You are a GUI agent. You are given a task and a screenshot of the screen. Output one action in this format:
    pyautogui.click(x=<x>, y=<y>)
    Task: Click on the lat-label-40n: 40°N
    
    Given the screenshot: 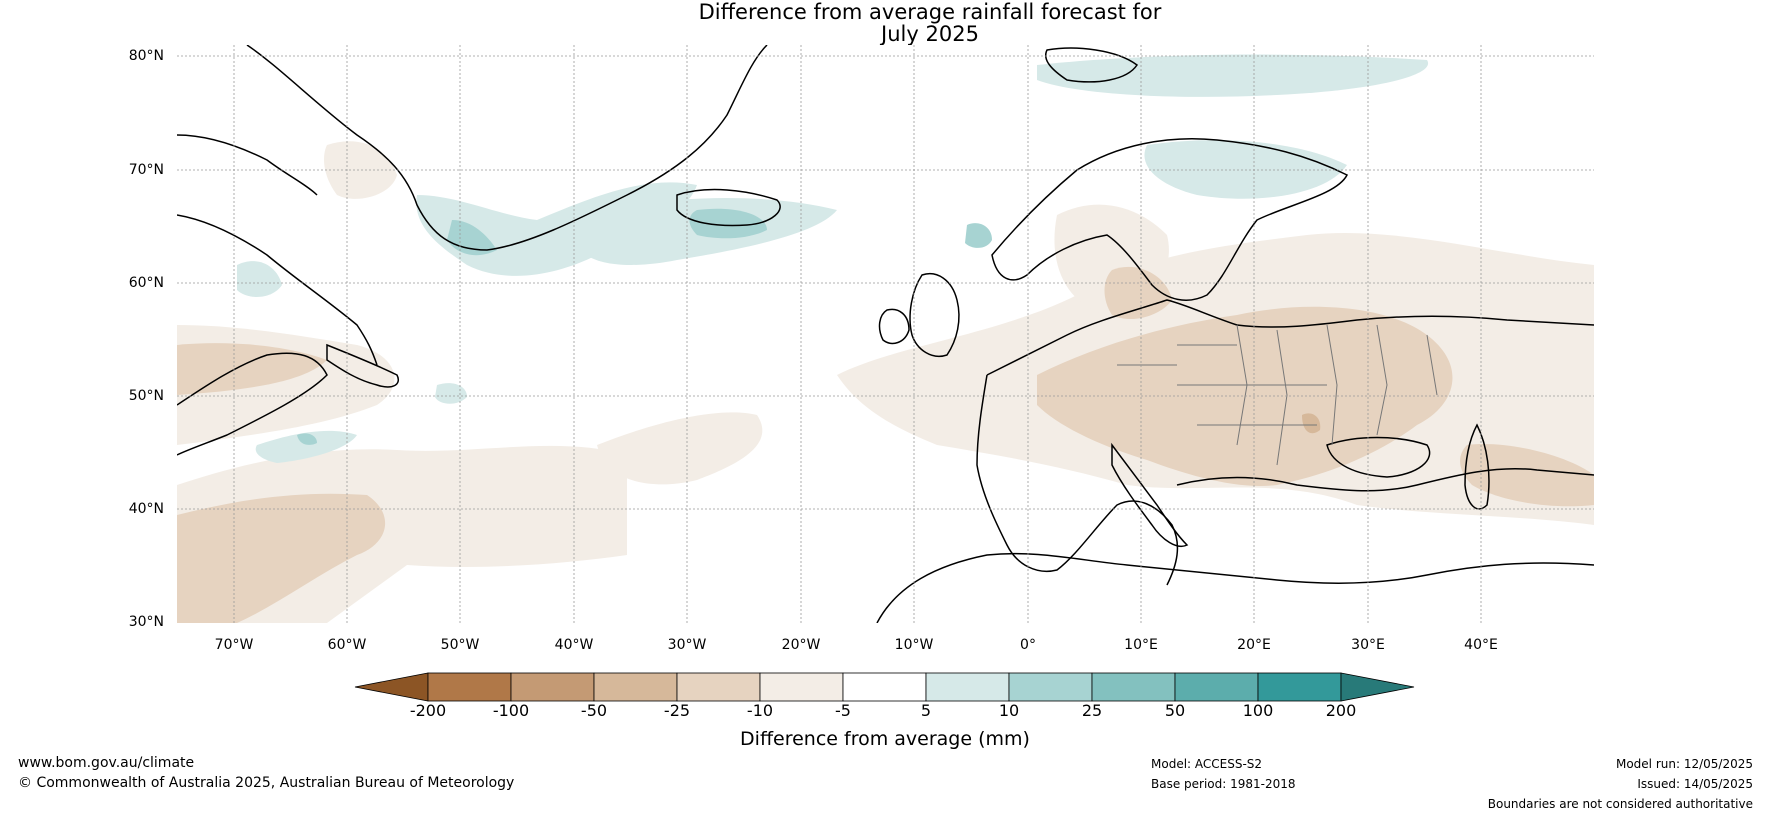 What is the action you would take?
    pyautogui.click(x=146, y=509)
    